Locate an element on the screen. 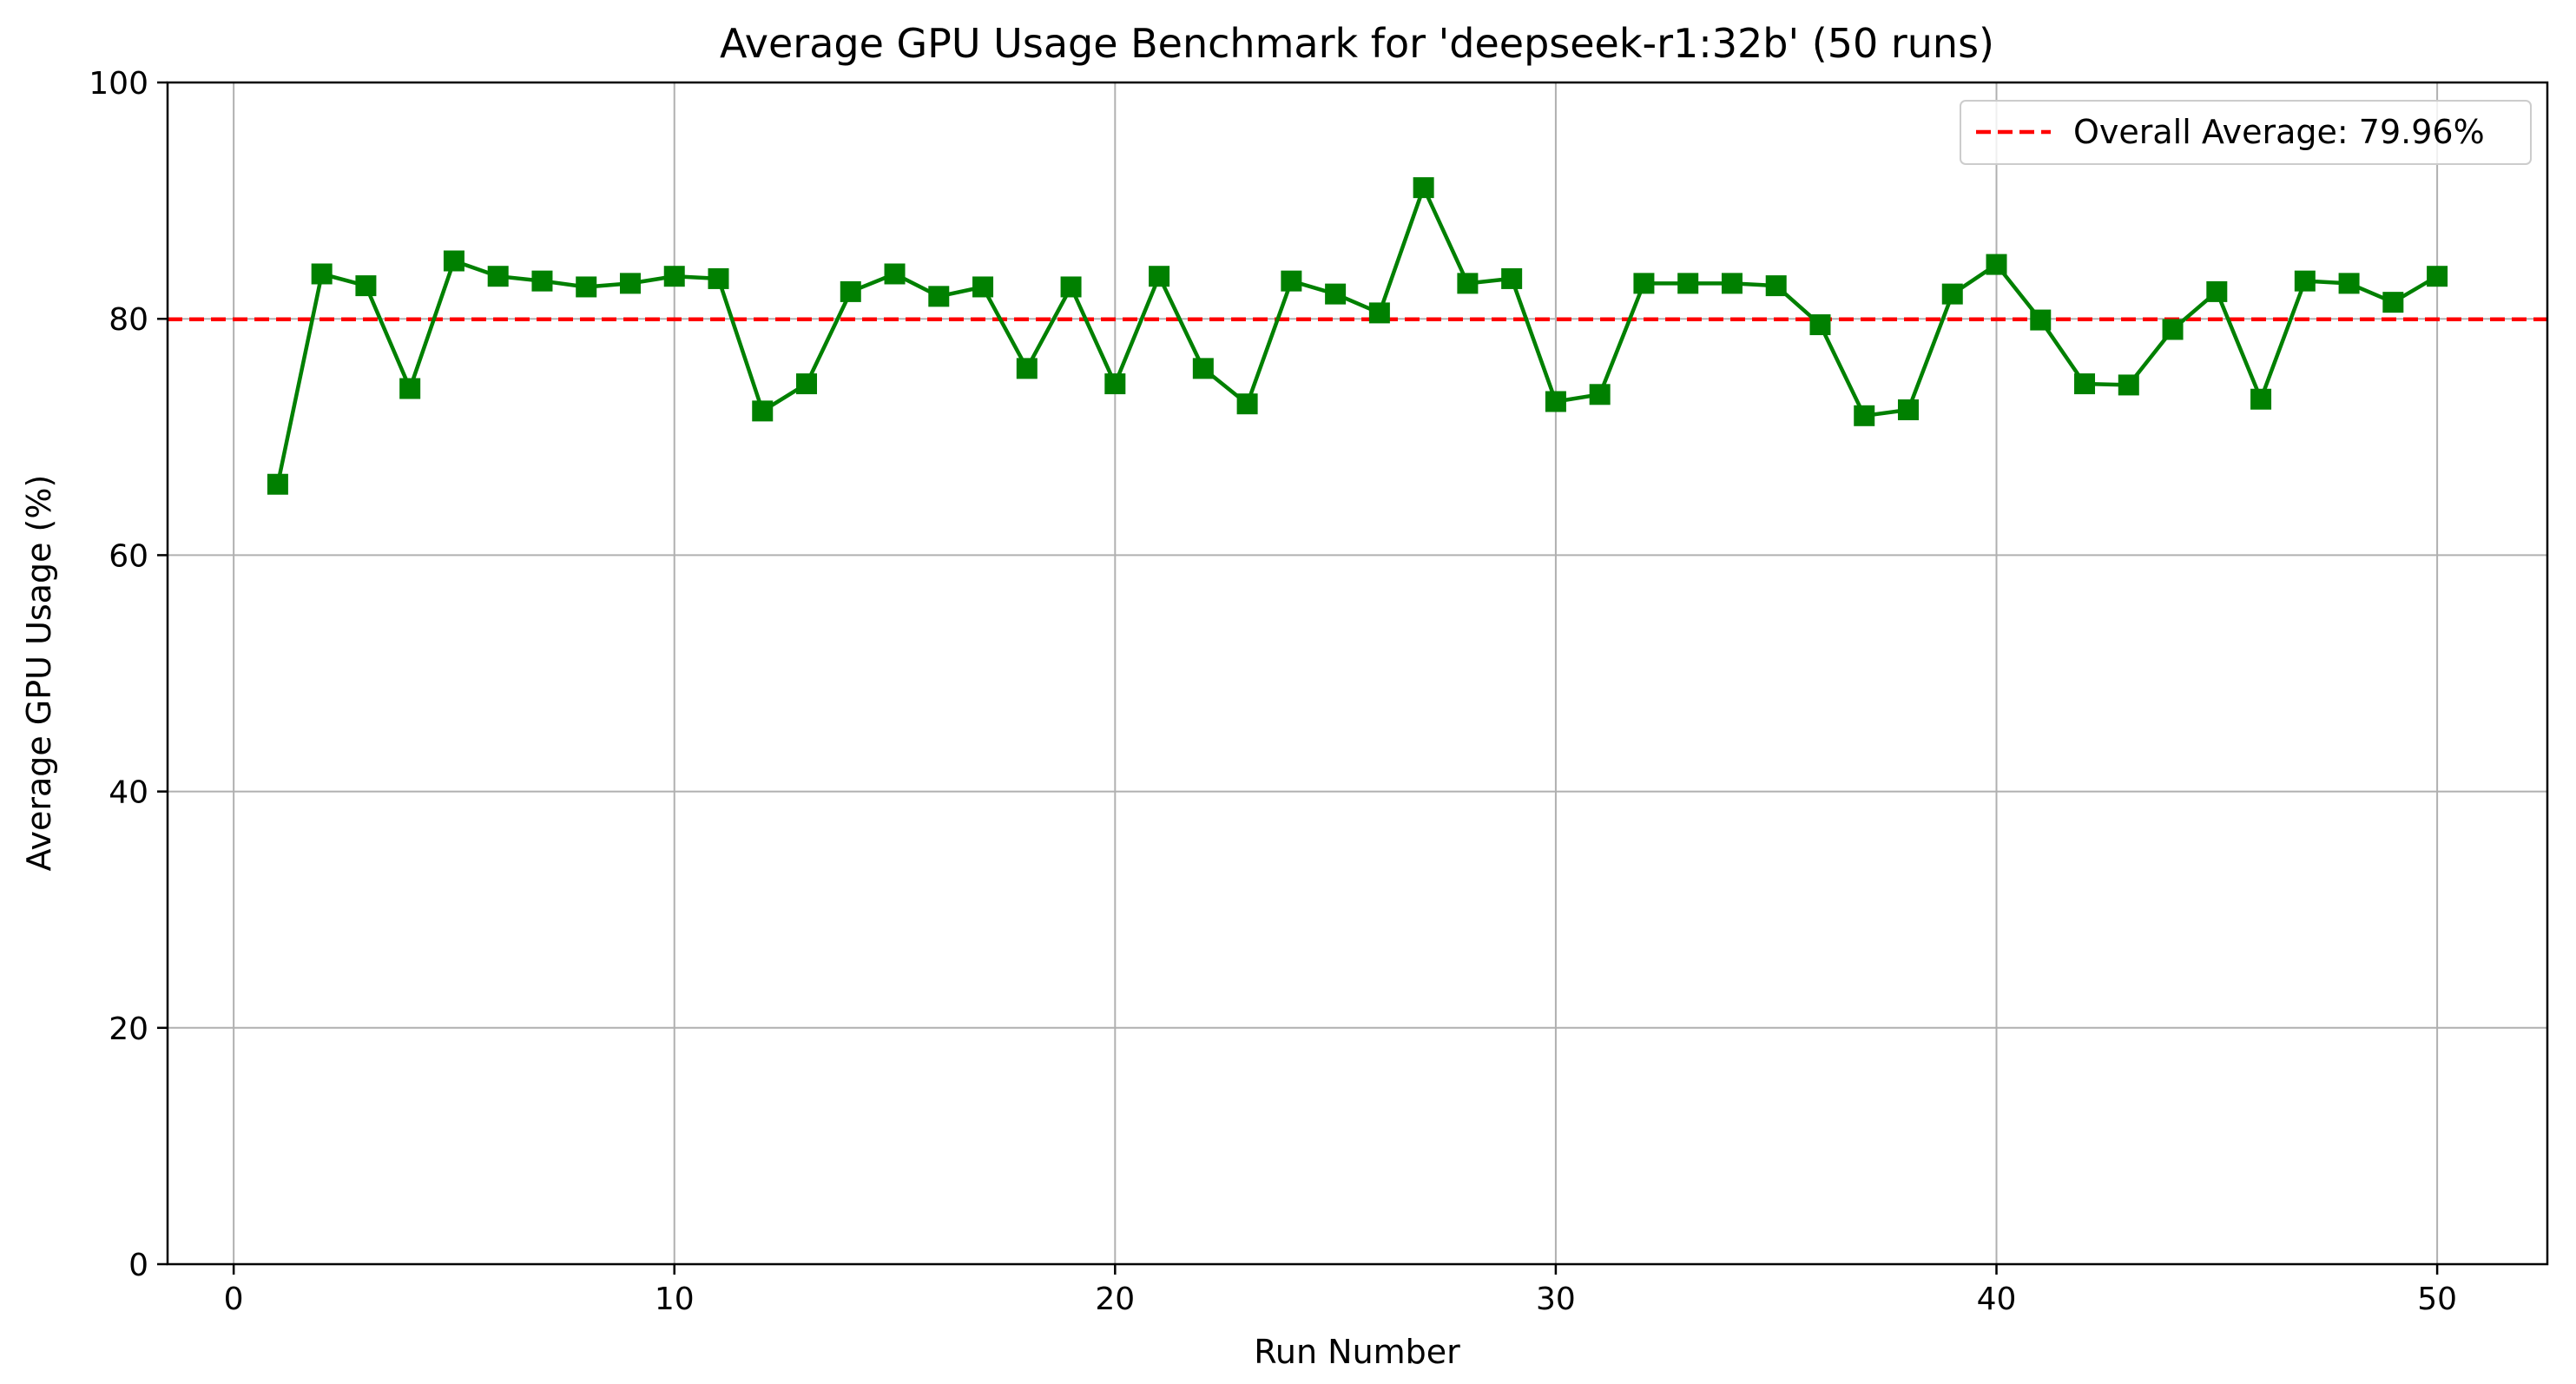 Image resolution: width=2576 pixels, height=1384 pixels. y-tick-label-0: 0 is located at coordinates (138, 1265).